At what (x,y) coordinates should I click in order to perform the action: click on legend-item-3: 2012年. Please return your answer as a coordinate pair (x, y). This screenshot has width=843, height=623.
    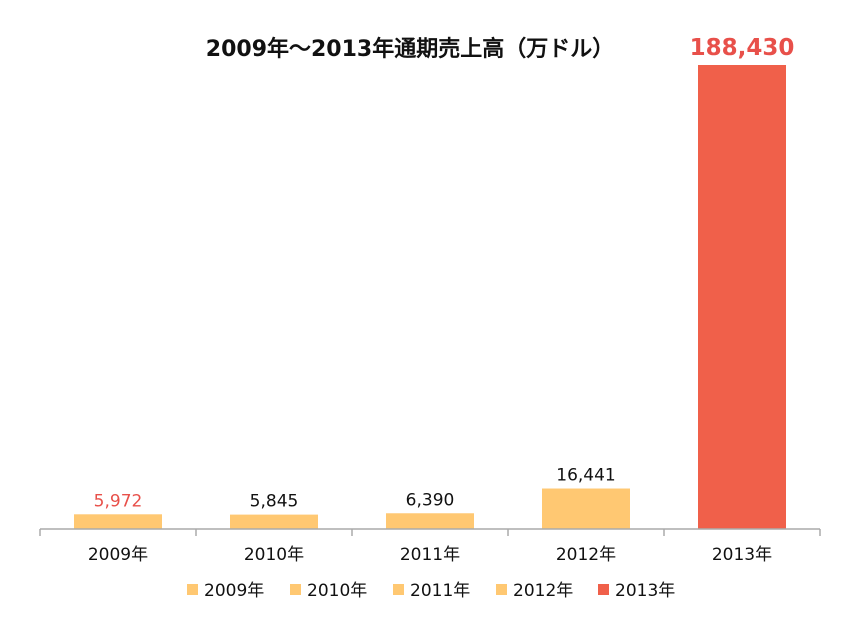
    Looking at the image, I should click on (534, 591).